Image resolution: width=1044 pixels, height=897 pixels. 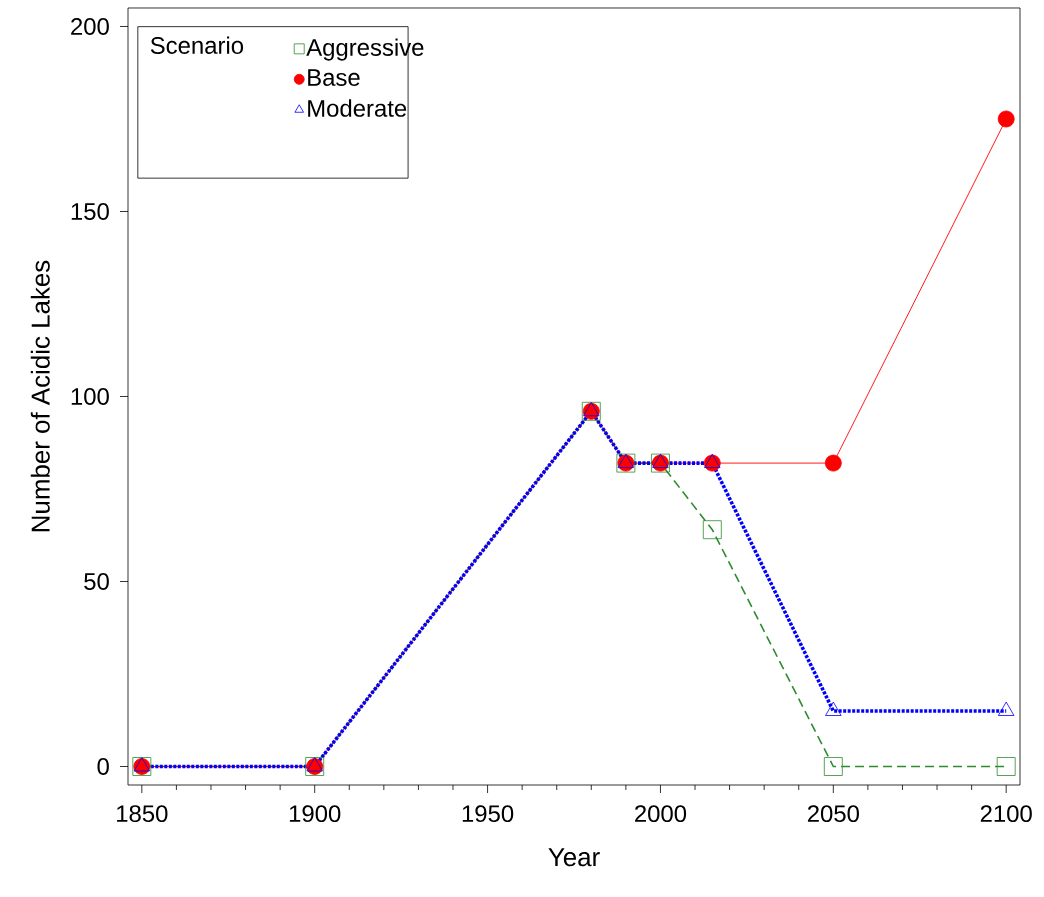 What do you see at coordinates (574, 857) in the screenshot?
I see `x-axis-title: Year` at bounding box center [574, 857].